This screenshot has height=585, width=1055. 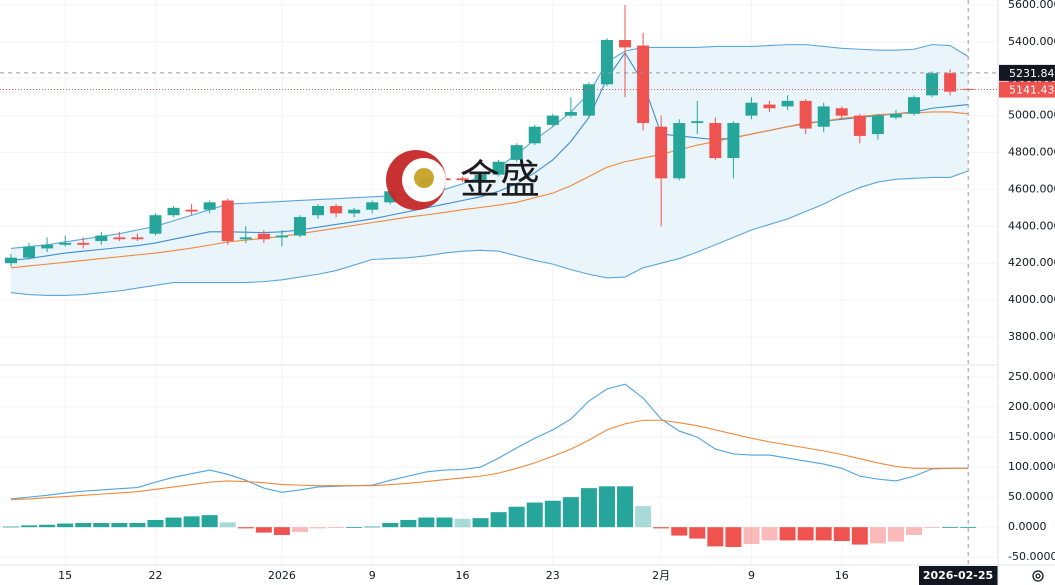 I want to click on x-tick-label: 22, so click(x=155, y=575).